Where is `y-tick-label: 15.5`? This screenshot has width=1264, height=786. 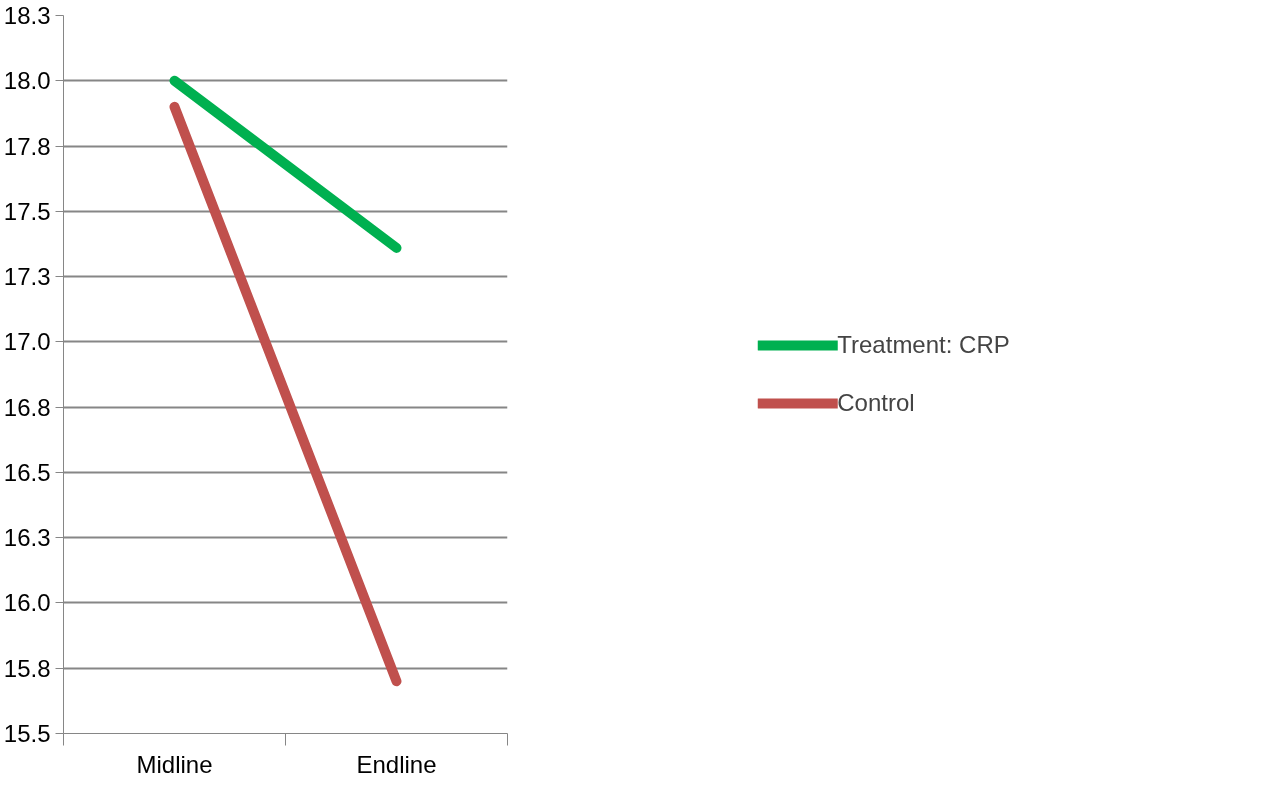
y-tick-label: 15.5 is located at coordinates (27, 733).